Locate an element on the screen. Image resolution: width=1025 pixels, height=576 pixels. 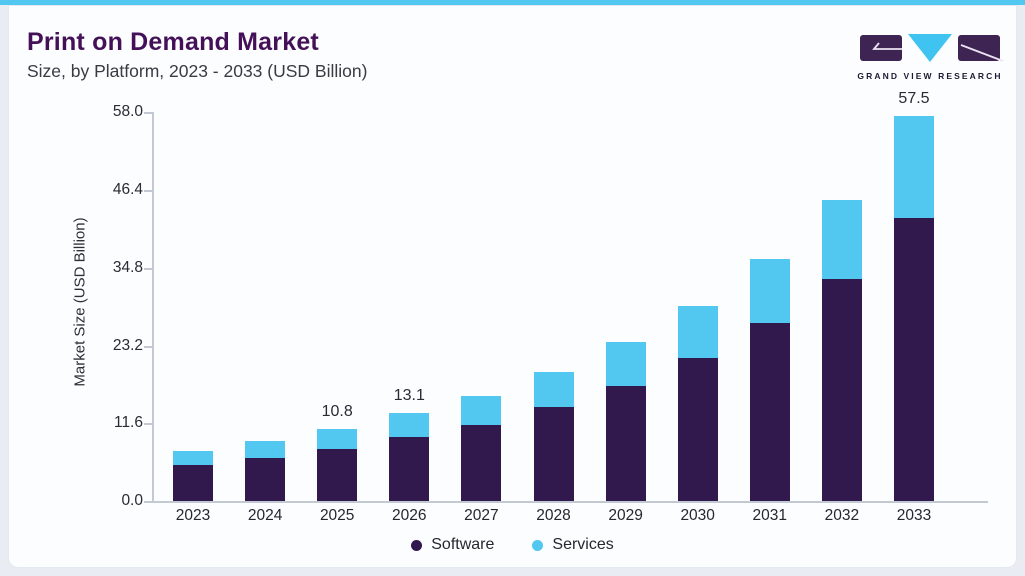
legend-label-services: Services is located at coordinates (583, 544).